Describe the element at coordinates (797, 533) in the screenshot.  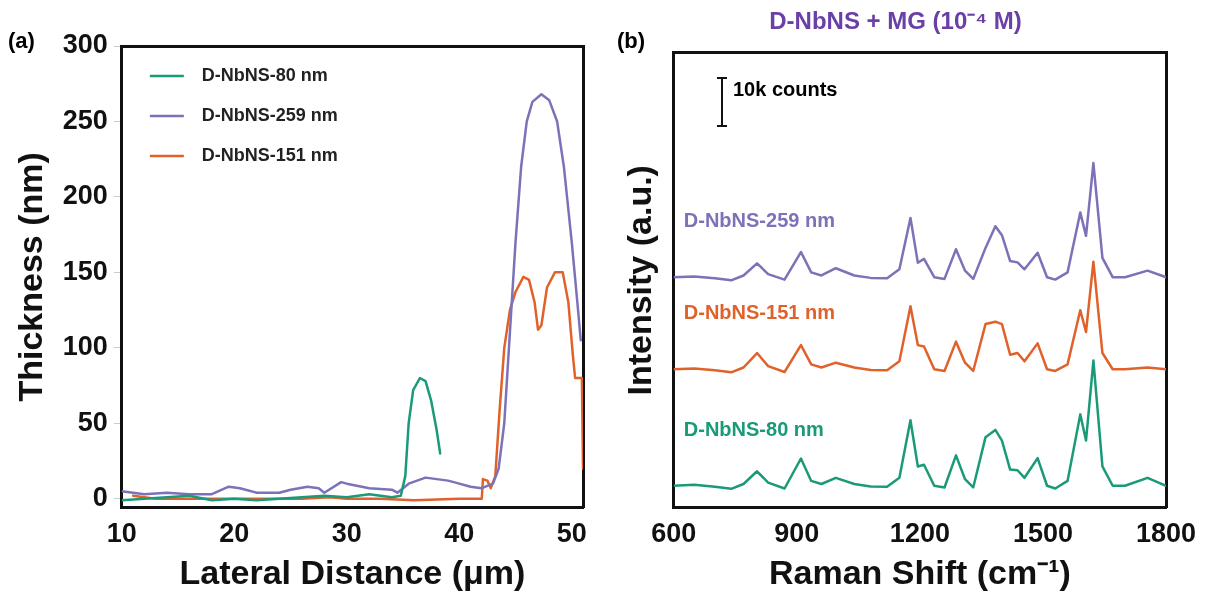
I see `x-tick-label: 900` at that location.